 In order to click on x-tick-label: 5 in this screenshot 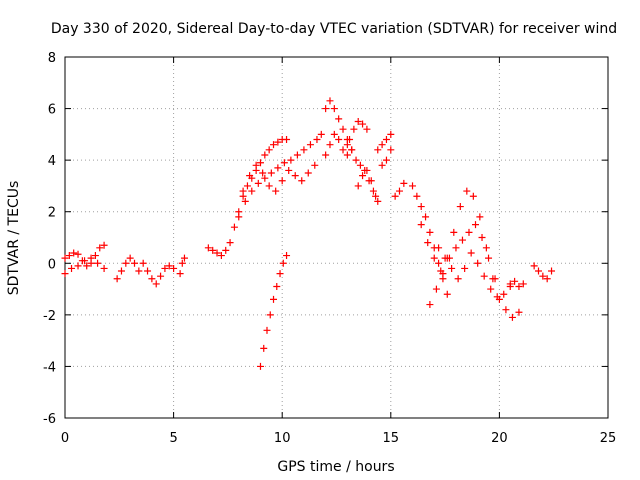, I will do `click(173, 438)`.